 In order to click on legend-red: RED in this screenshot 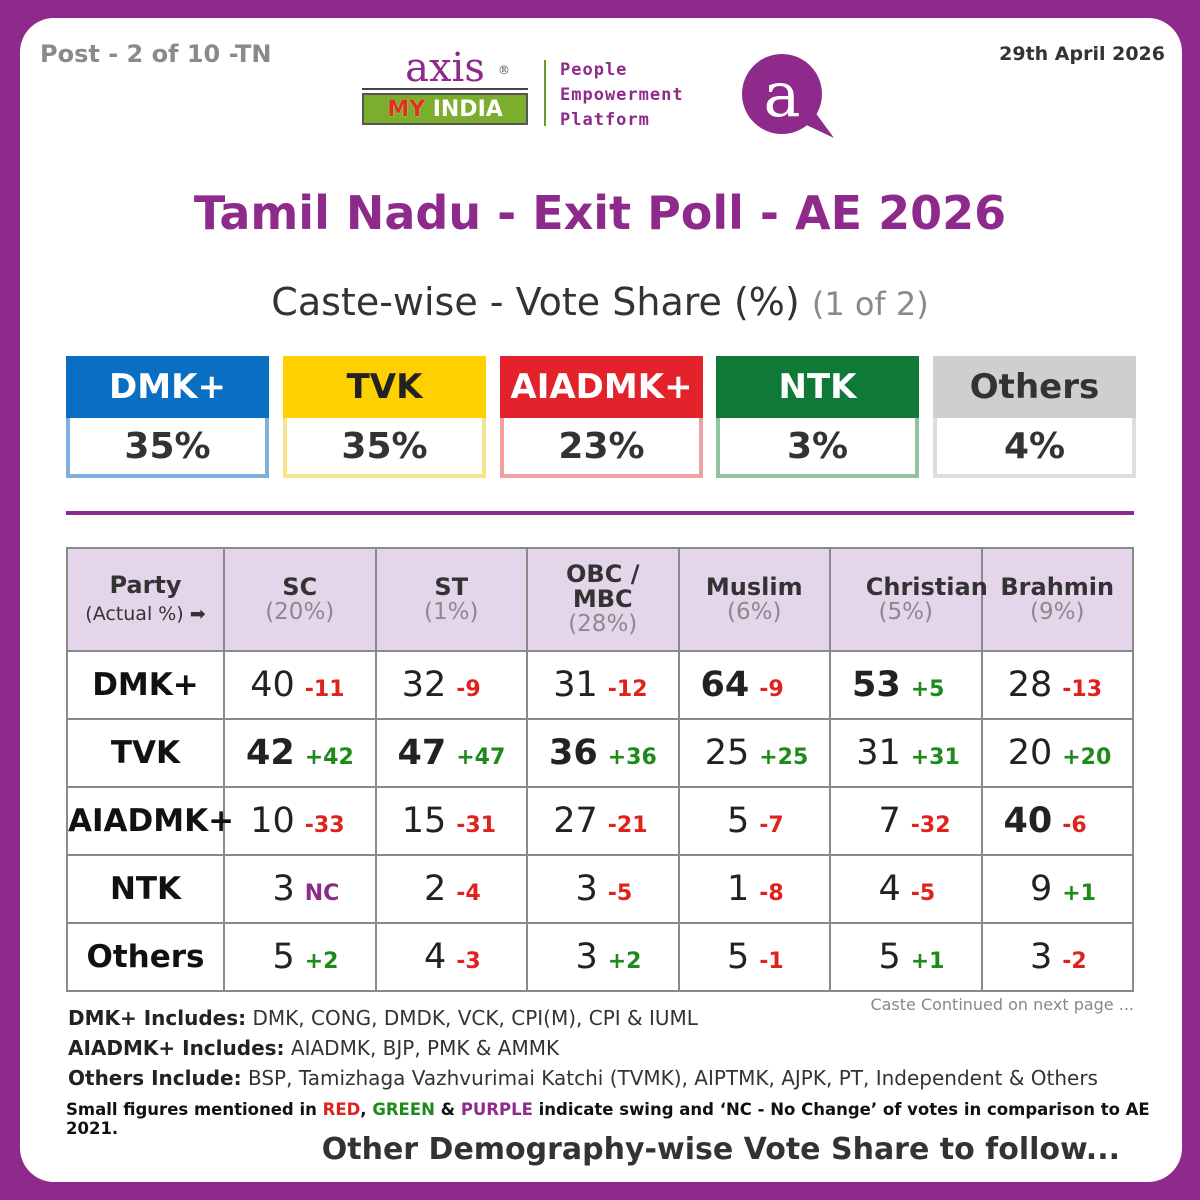, I will do `click(341, 1109)`.